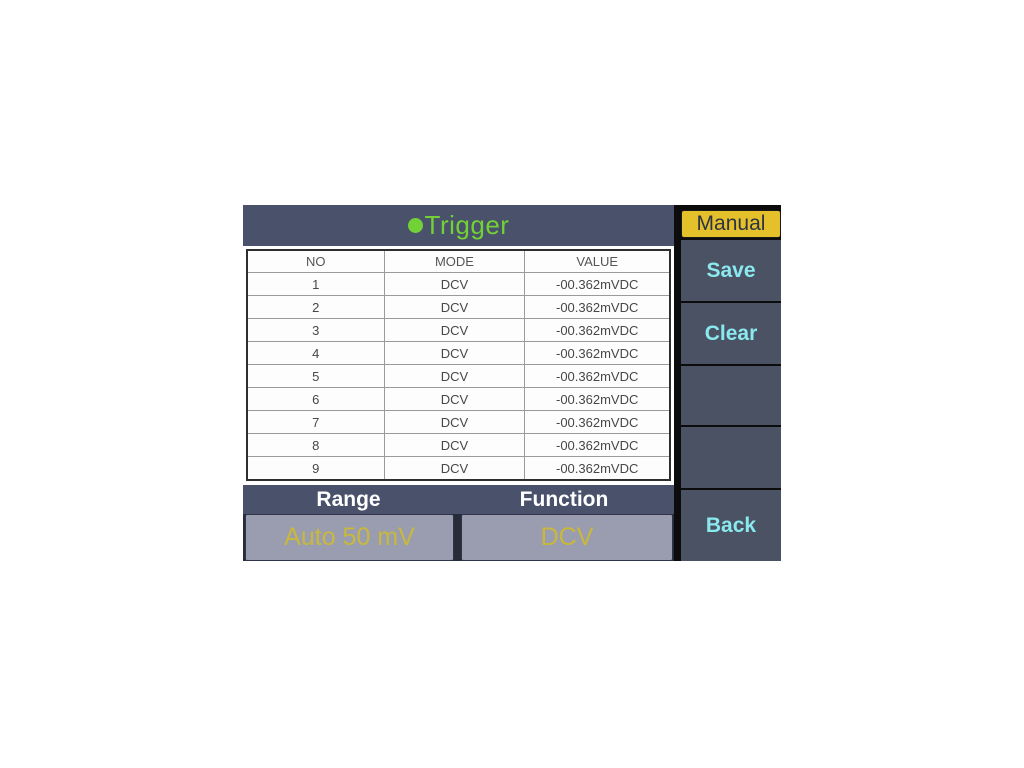 This screenshot has width=1024, height=768. Describe the element at coordinates (731, 525) in the screenshot. I see `softkey-back: Back` at that location.